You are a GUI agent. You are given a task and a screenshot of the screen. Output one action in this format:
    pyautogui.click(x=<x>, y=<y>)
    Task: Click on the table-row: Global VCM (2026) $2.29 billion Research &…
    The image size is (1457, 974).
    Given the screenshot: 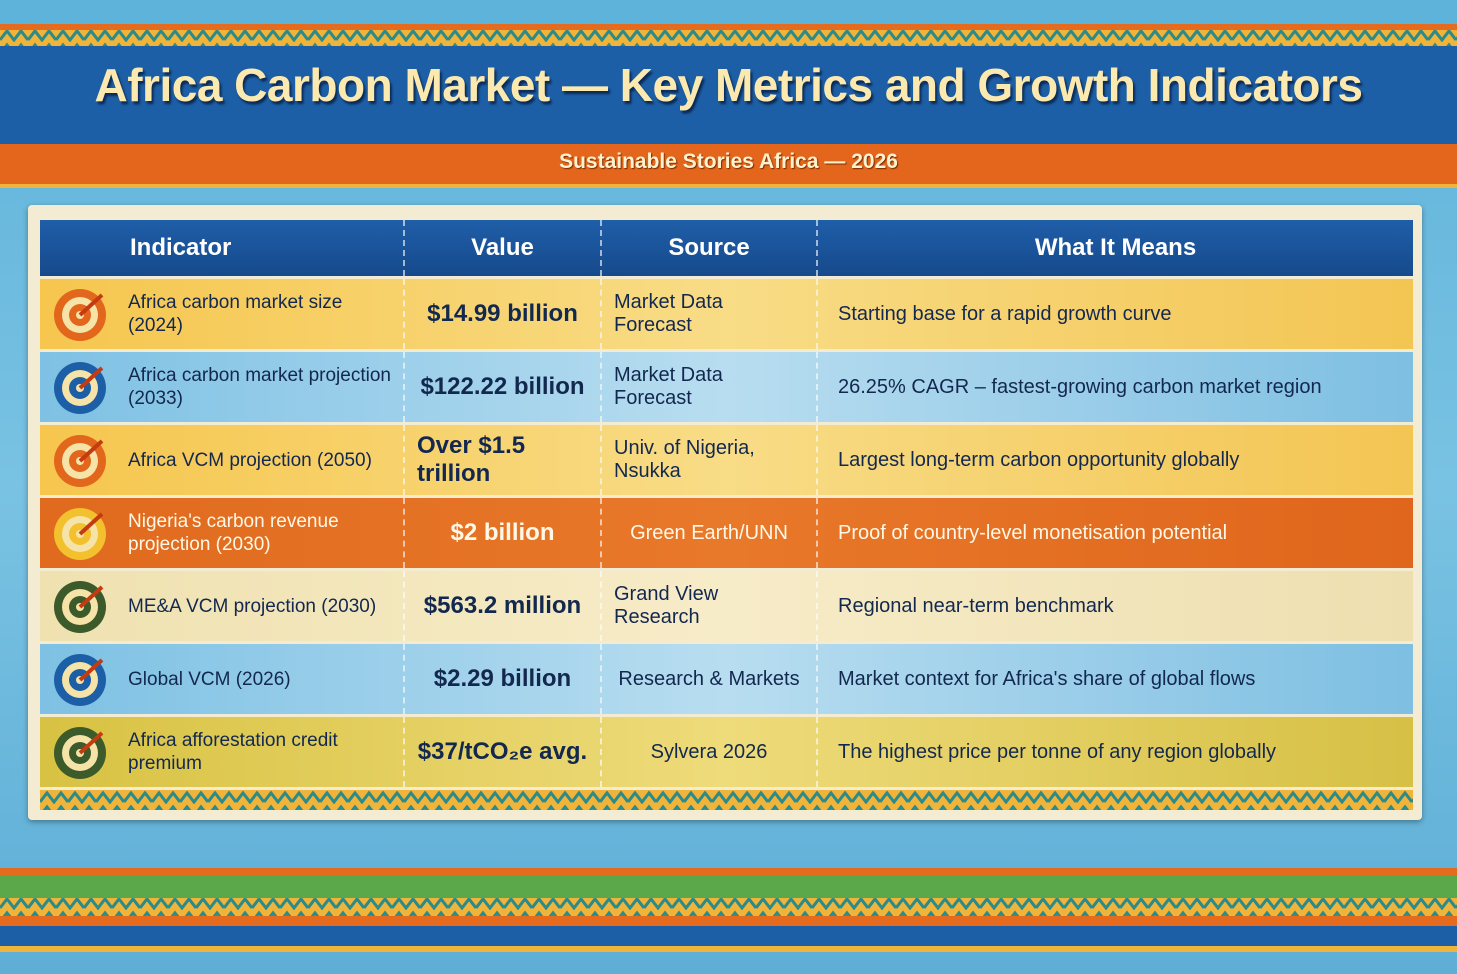 What is the action you would take?
    pyautogui.click(x=726, y=680)
    